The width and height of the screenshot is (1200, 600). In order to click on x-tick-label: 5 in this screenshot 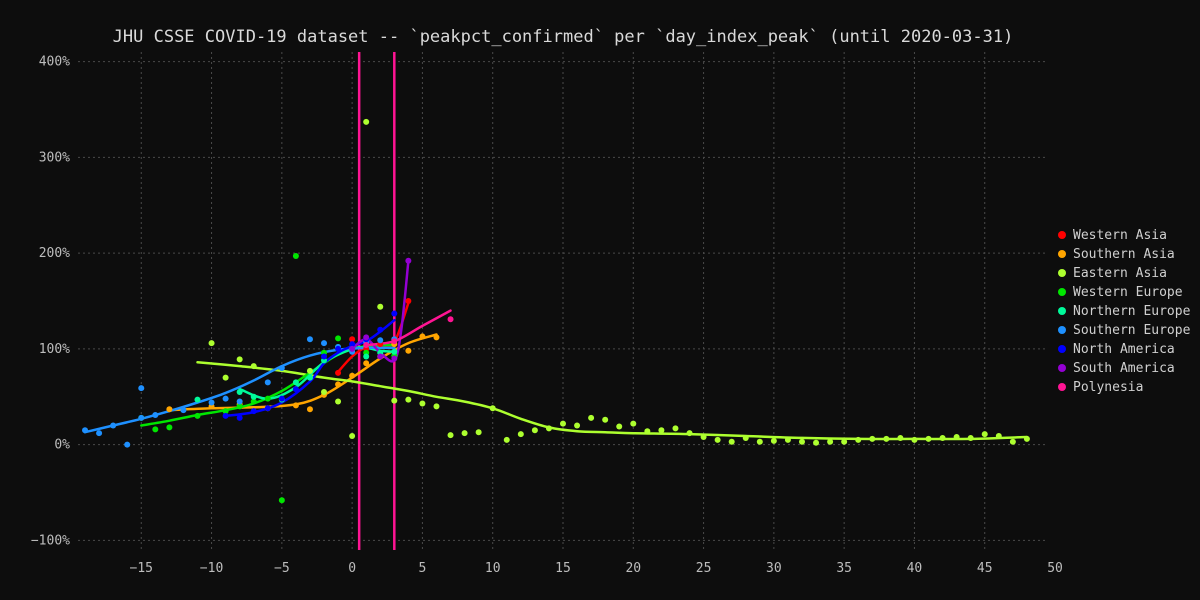, I will do `click(423, 568)`.